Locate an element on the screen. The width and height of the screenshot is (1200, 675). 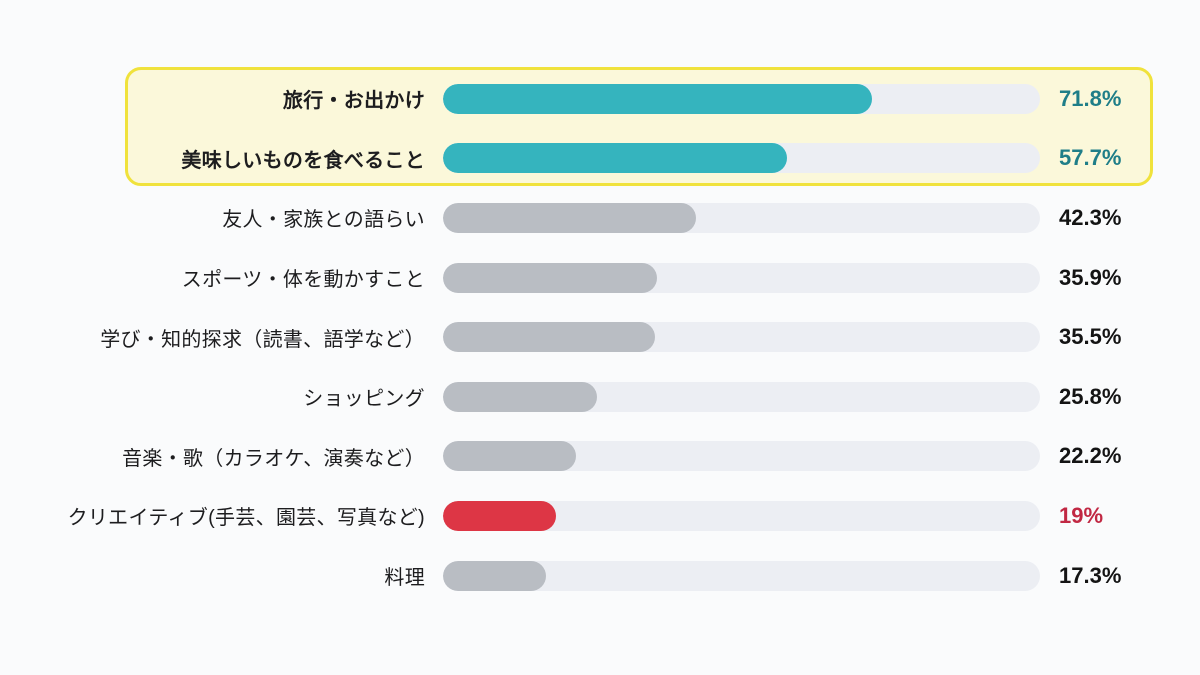
category-label: クリエイティブ(手芸、園芸、写真など) is located at coordinates (246, 518).